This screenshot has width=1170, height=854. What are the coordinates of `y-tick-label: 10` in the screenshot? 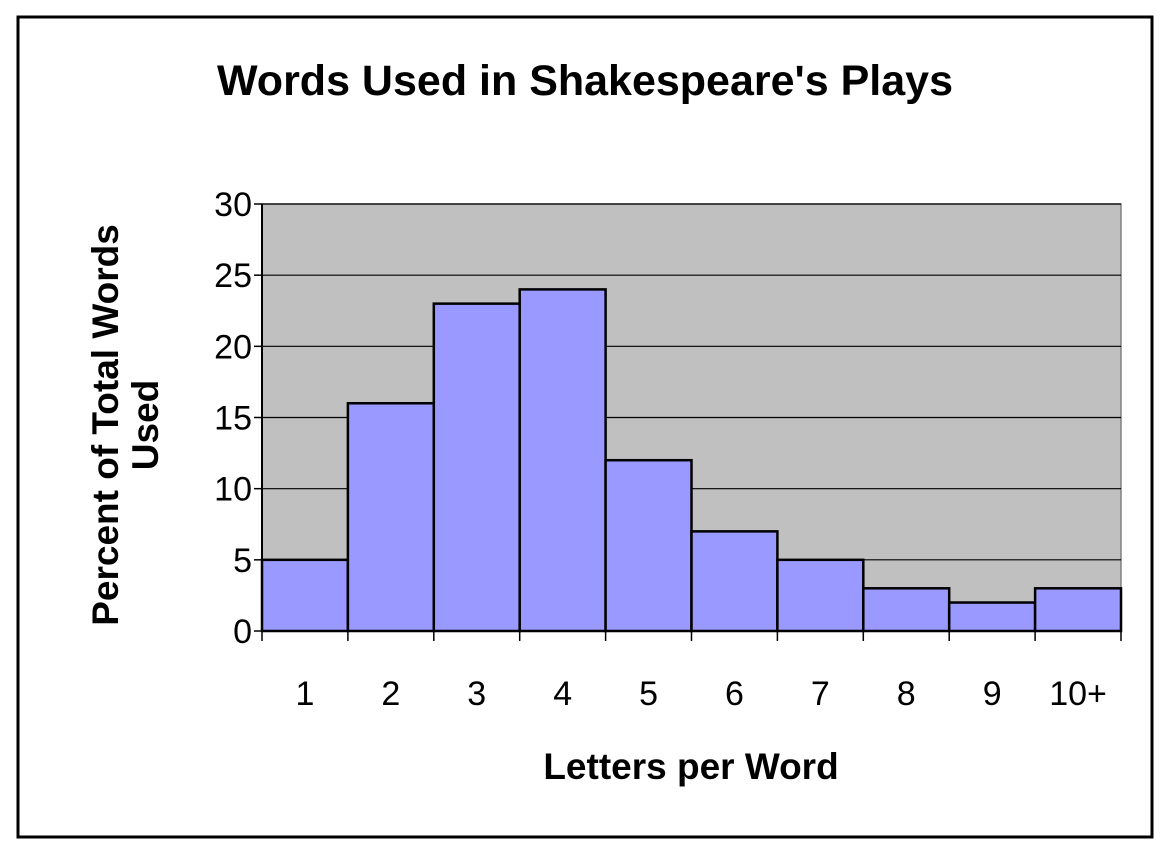 It's located at (233, 490).